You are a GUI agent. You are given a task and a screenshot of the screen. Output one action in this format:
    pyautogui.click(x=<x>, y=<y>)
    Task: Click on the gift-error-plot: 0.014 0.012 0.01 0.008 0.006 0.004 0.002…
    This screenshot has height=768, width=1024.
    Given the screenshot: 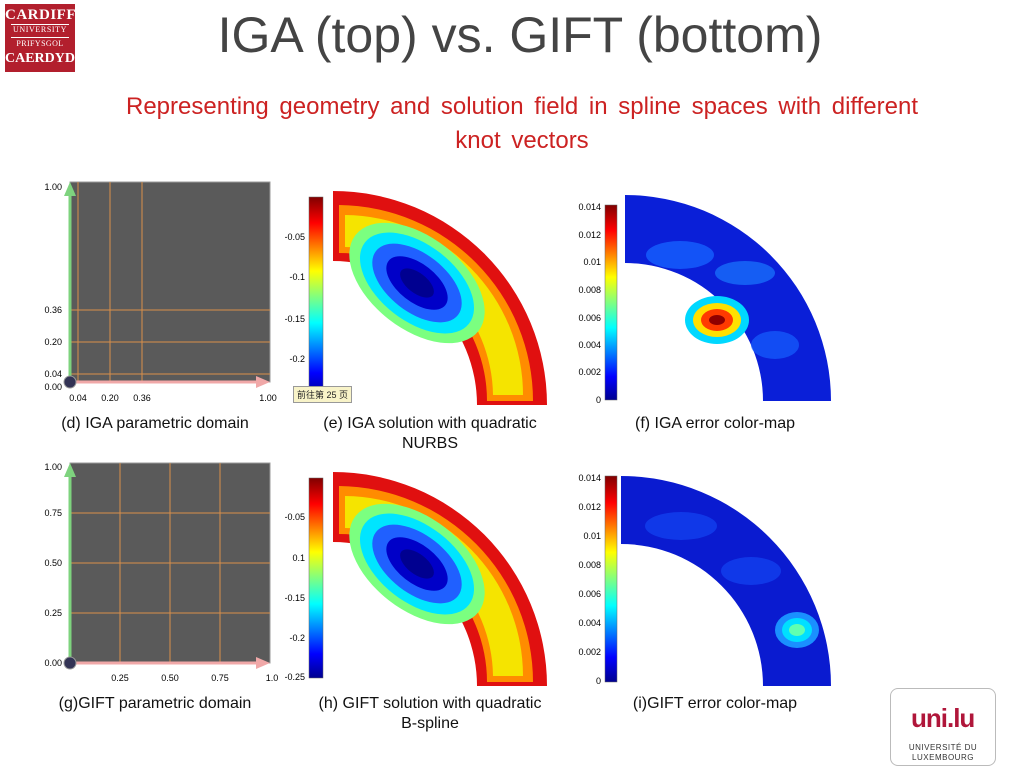 What is the action you would take?
    pyautogui.click(x=704, y=579)
    